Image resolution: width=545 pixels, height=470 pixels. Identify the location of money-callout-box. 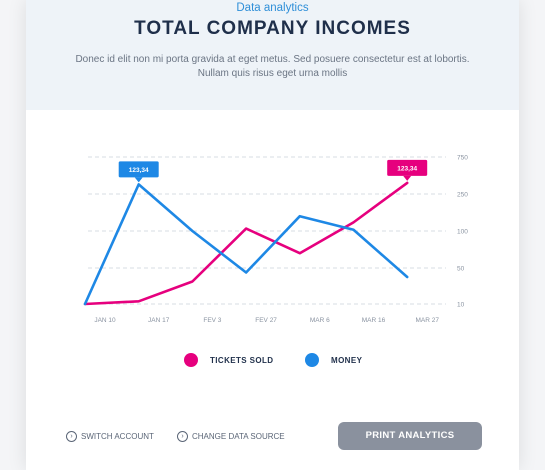
(138, 169).